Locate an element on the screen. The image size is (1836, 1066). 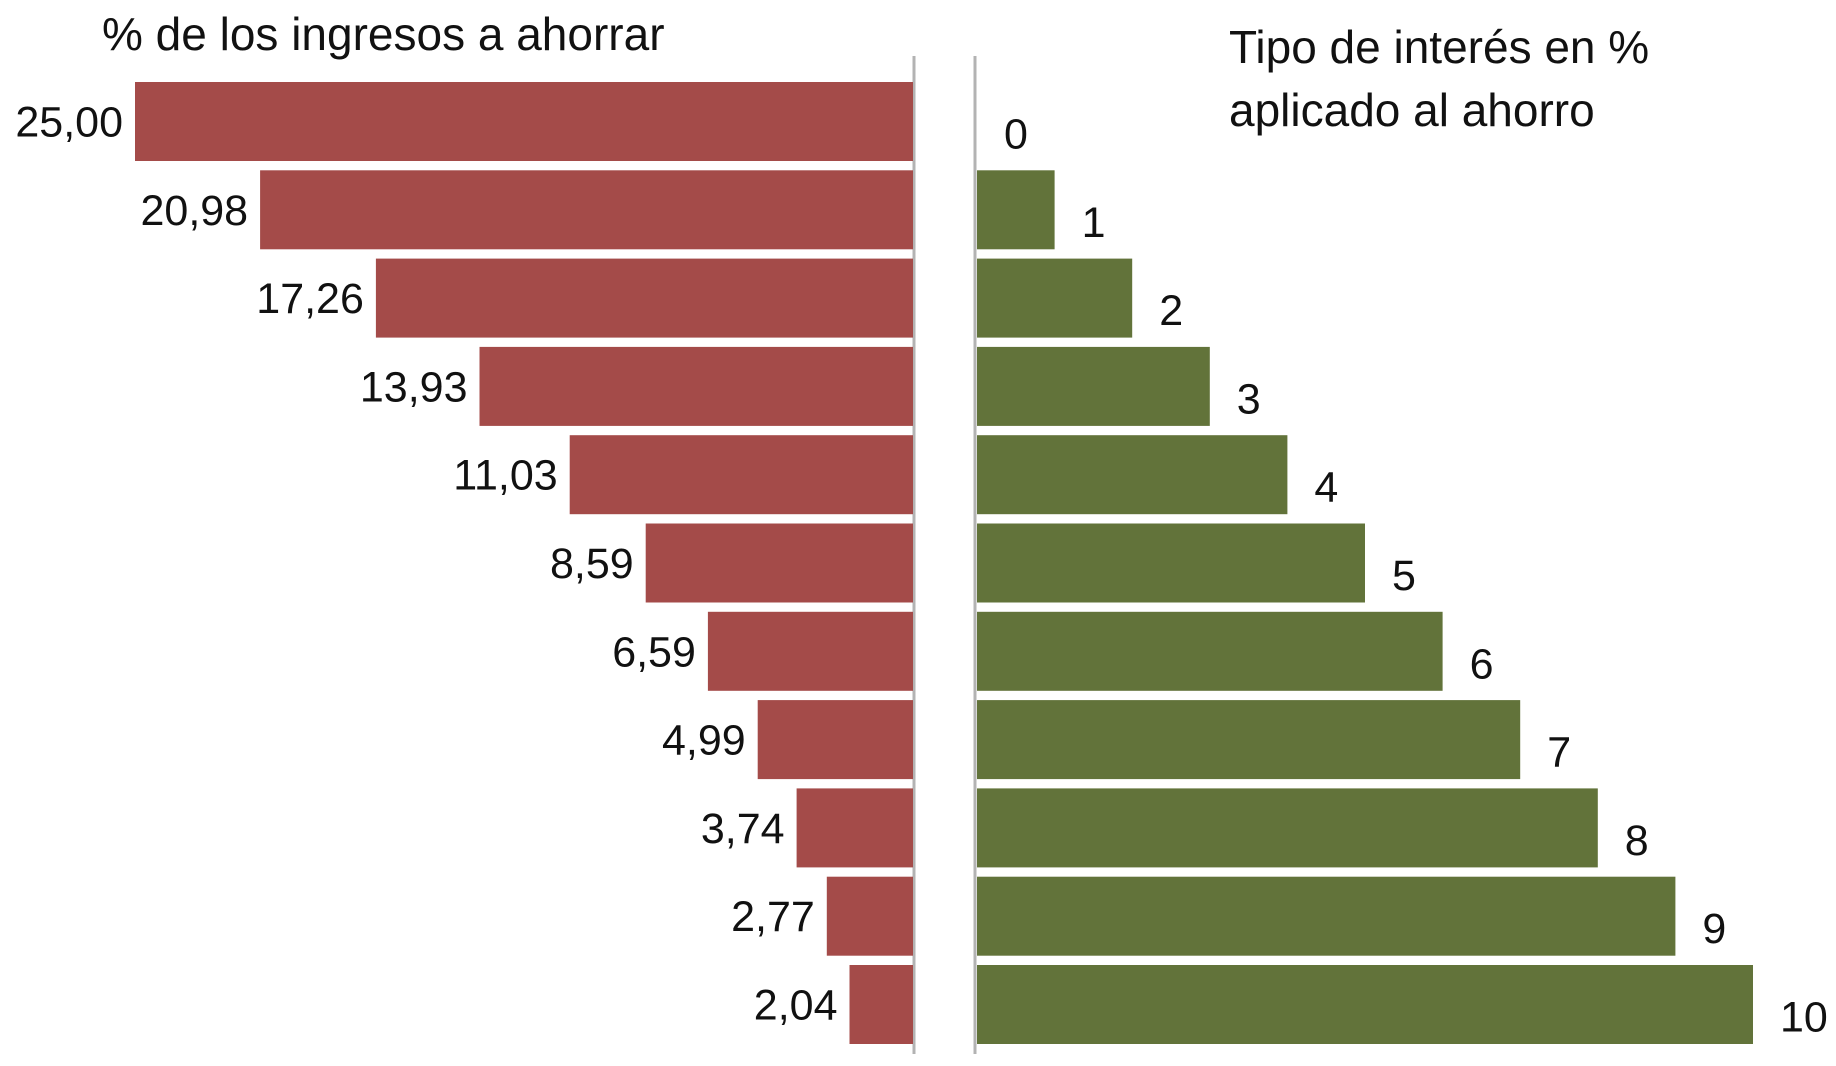
right-bar-value-label: 5 is located at coordinates (1404, 576).